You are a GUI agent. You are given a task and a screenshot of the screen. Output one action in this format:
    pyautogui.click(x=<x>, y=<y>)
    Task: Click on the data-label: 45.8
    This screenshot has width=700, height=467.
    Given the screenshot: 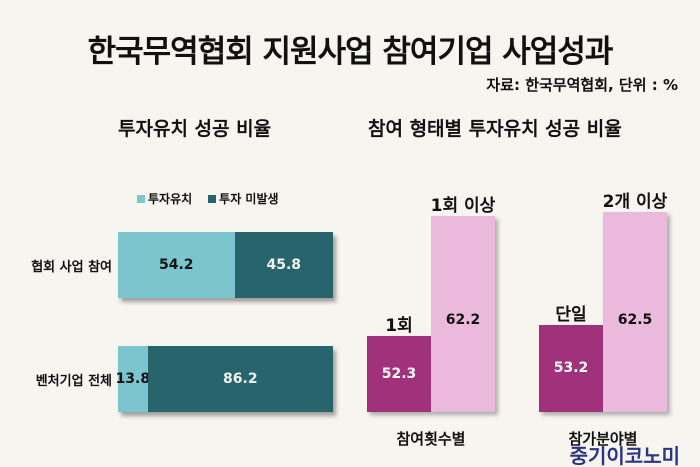 What is the action you would take?
    pyautogui.click(x=284, y=265)
    